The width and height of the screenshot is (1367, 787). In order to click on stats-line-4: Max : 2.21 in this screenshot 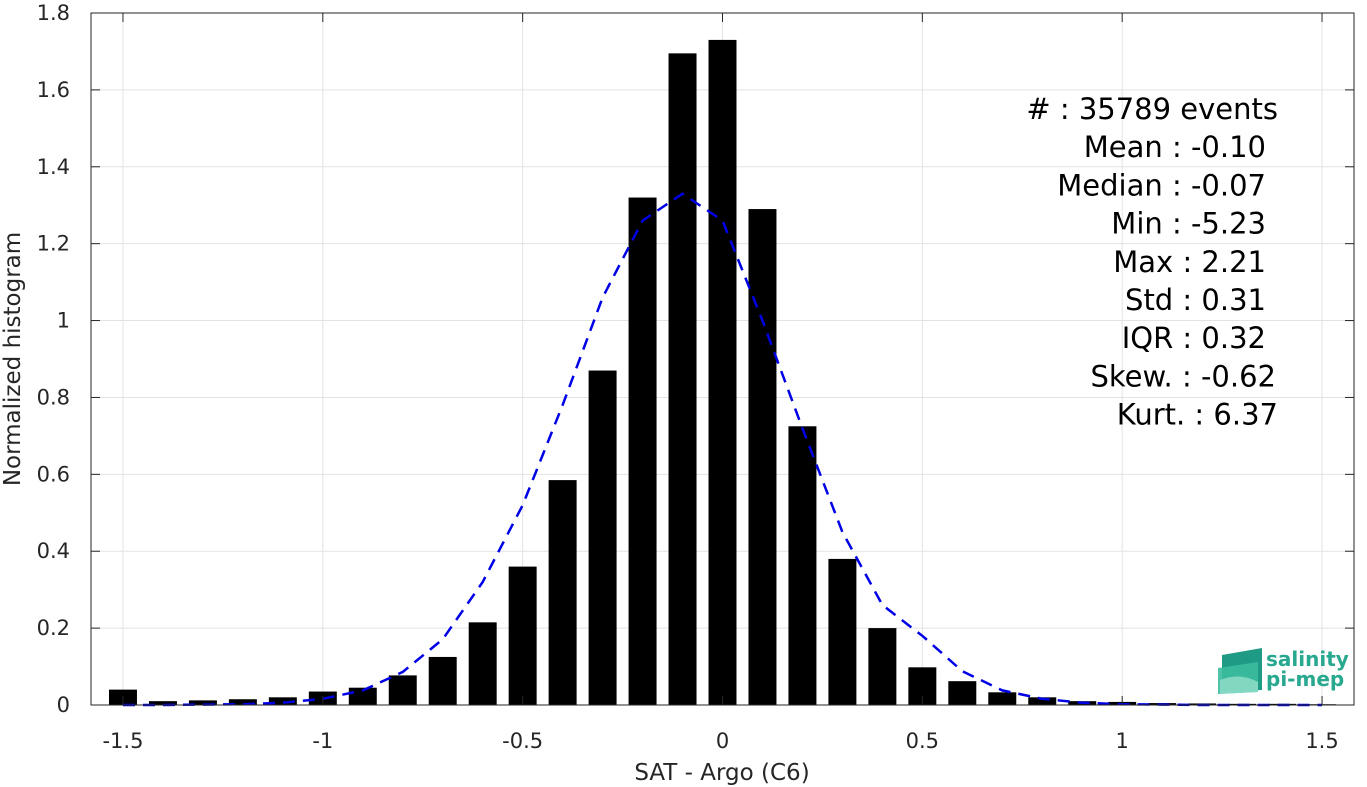, I will do `click(1189, 262)`.